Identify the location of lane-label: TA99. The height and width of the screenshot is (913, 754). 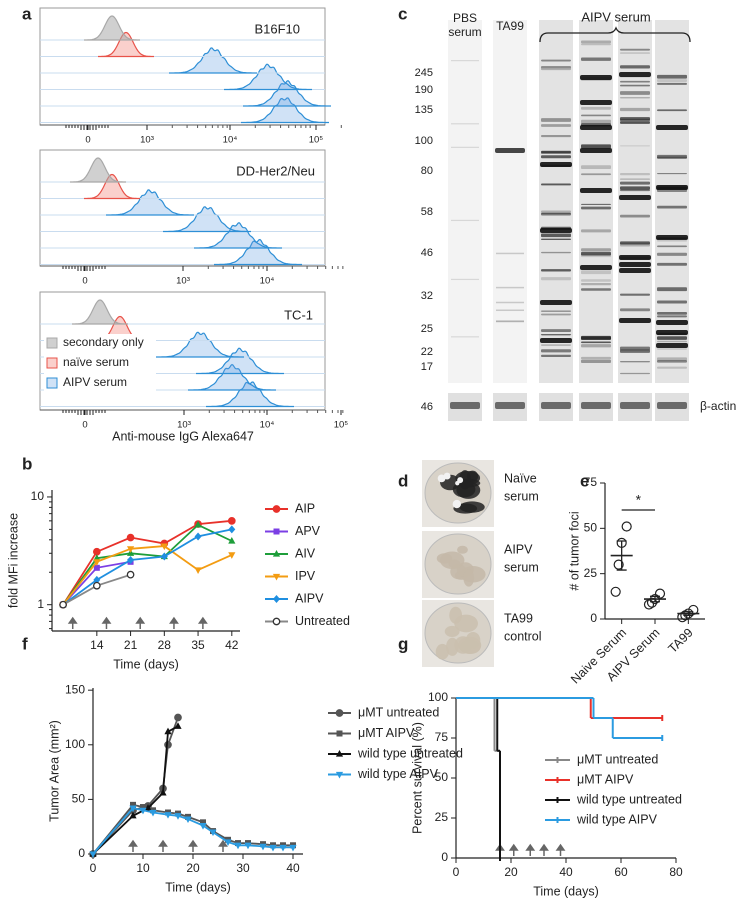
(510, 26).